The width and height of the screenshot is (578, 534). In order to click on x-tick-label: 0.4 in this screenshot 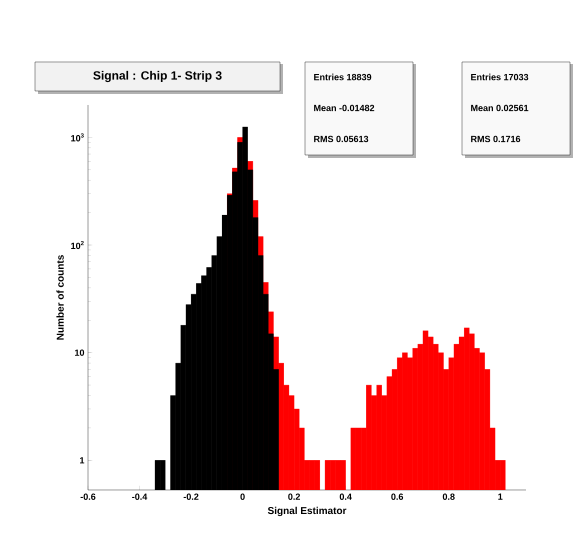, I will do `click(346, 497)`.